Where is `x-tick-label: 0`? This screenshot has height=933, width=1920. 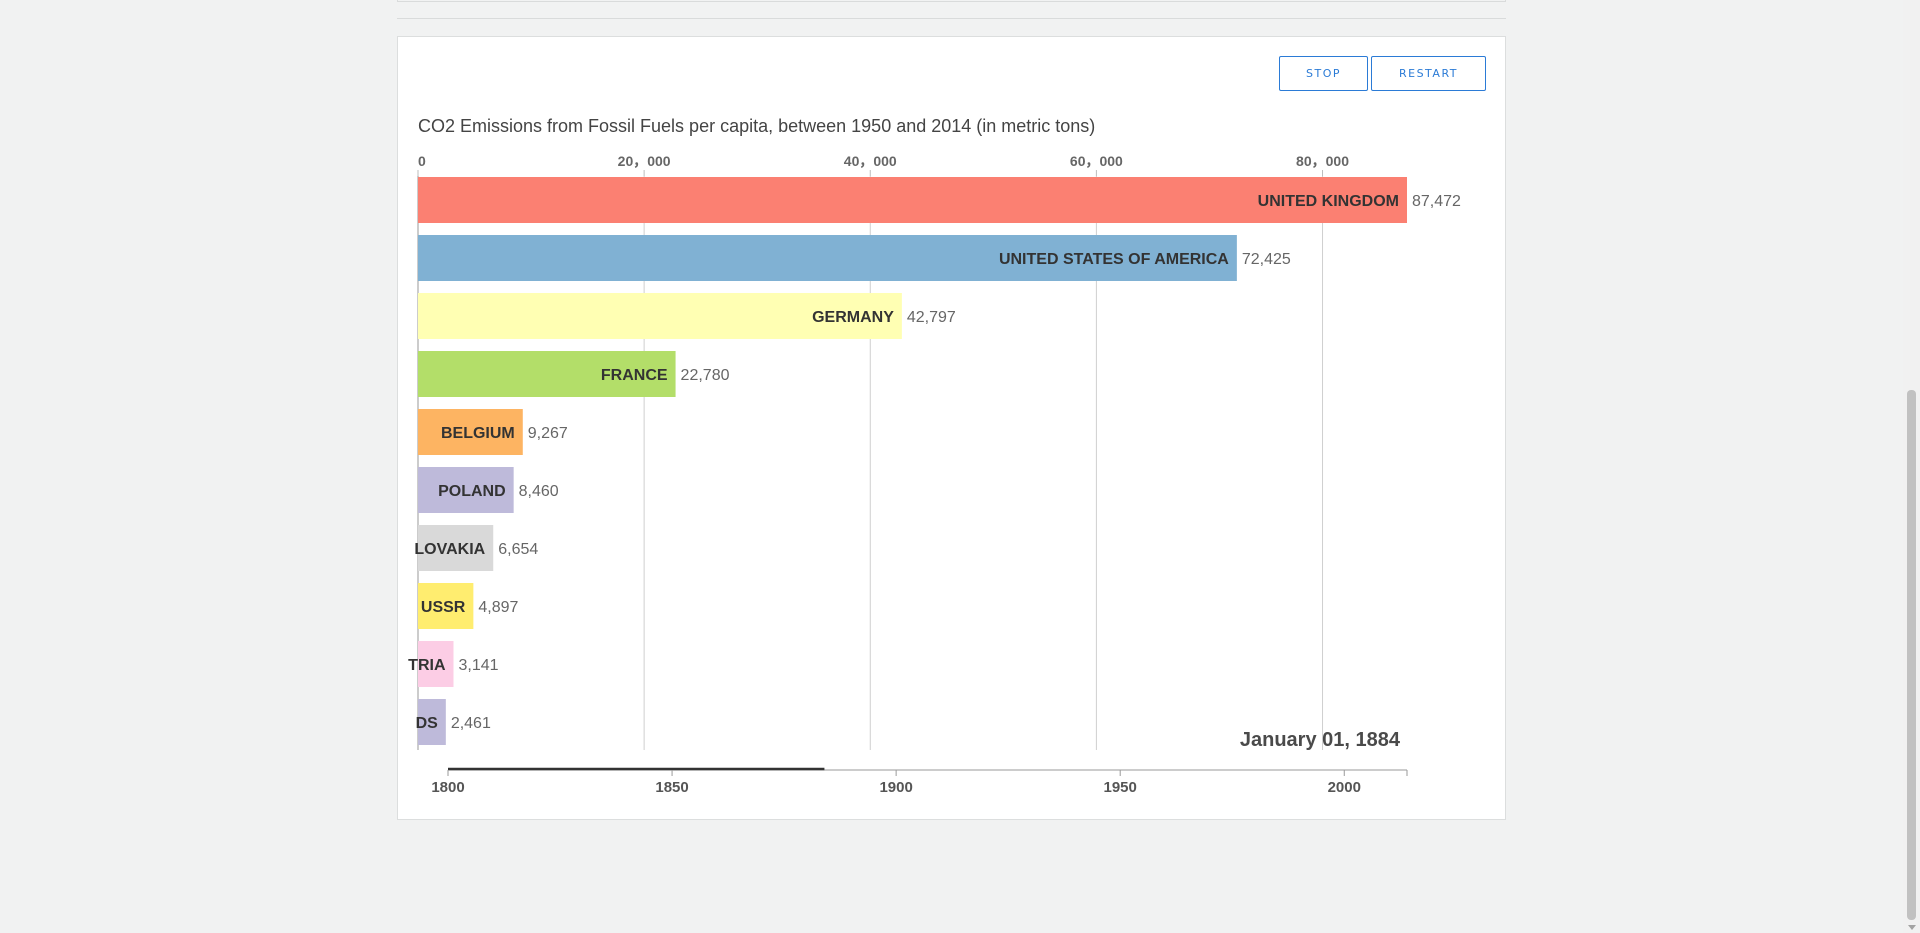 x-tick-label: 0 is located at coordinates (422, 161).